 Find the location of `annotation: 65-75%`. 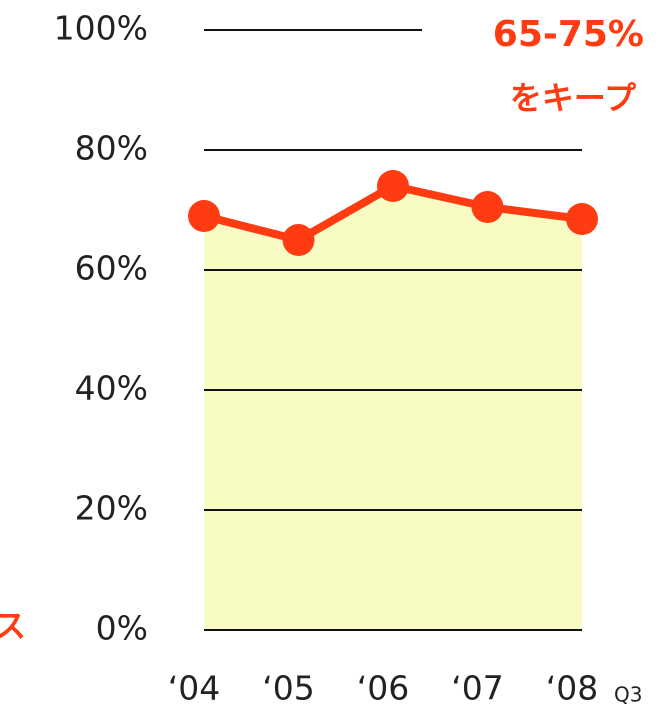

annotation: 65-75% is located at coordinates (568, 34).